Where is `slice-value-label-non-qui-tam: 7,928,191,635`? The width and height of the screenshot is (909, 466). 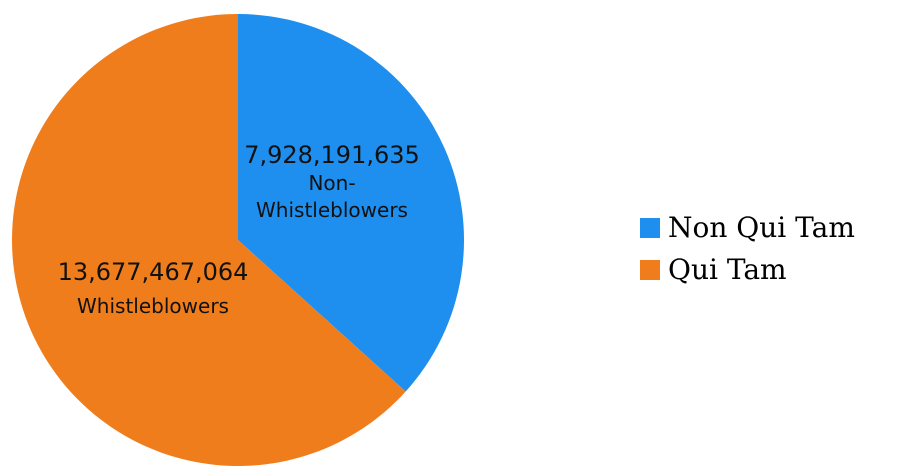 slice-value-label-non-qui-tam: 7,928,191,635 is located at coordinates (332, 155).